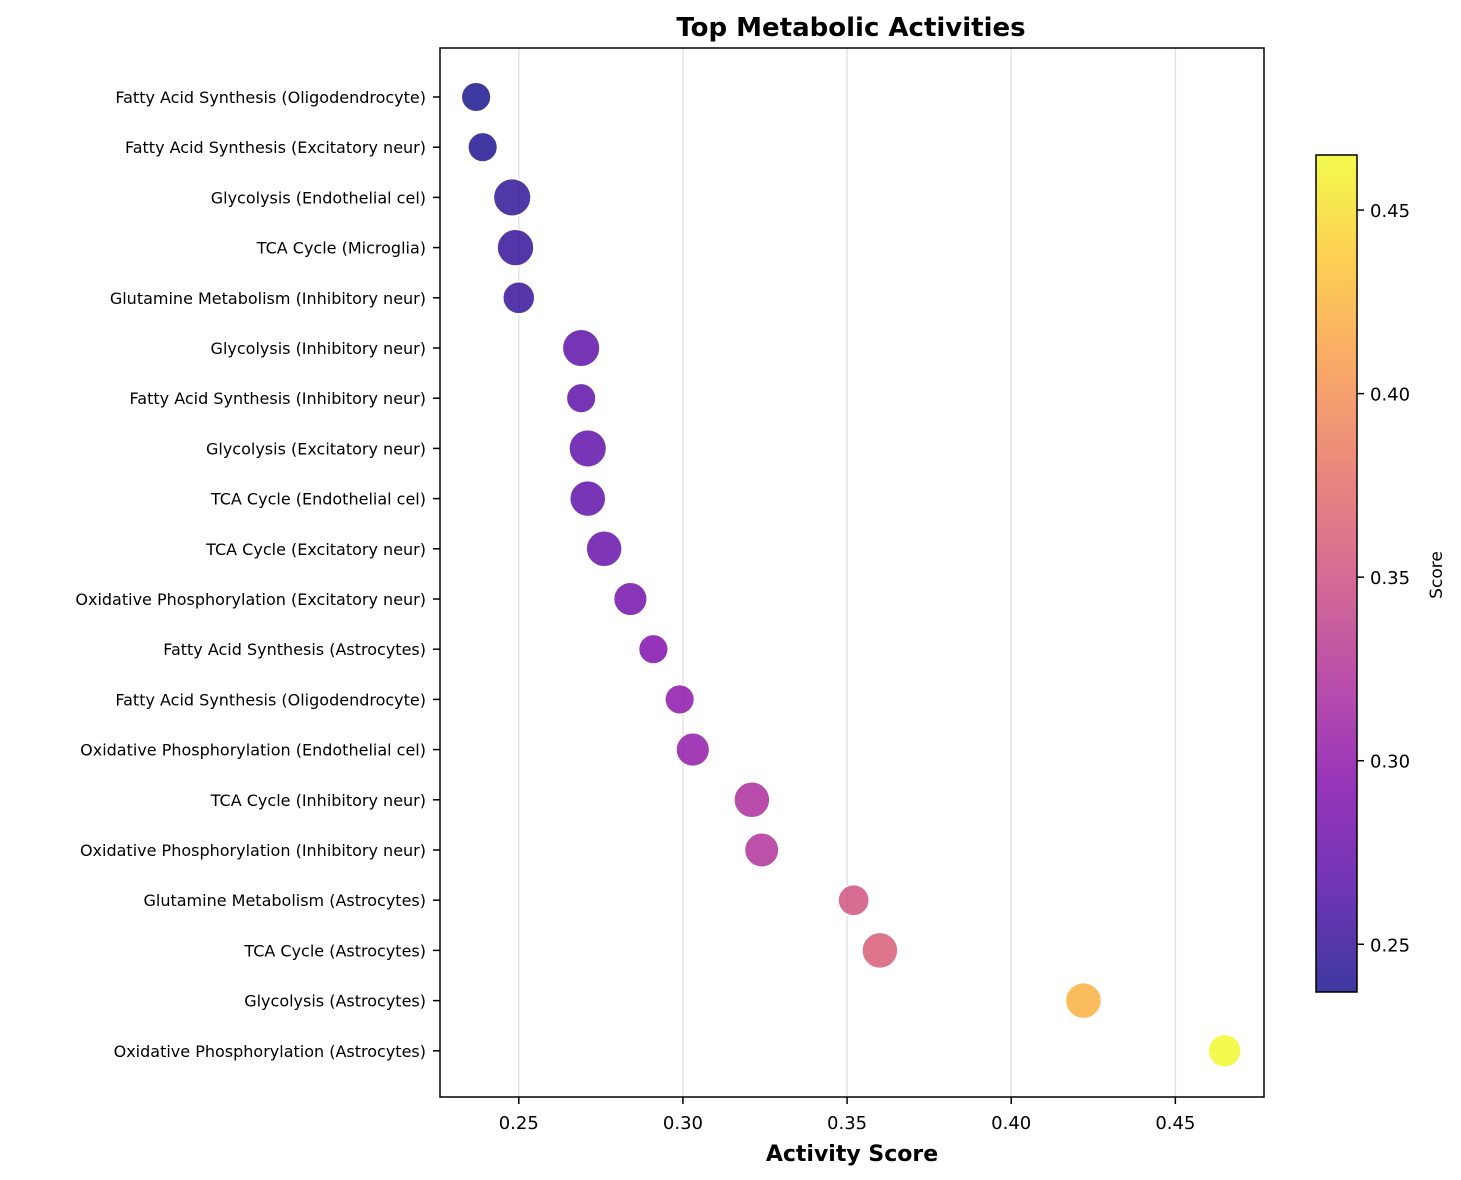 This screenshot has height=1180, width=1461. I want to click on x-axis-ticks: 0.25 0.30 0.35 0.40 0.45, so click(847, 1115).